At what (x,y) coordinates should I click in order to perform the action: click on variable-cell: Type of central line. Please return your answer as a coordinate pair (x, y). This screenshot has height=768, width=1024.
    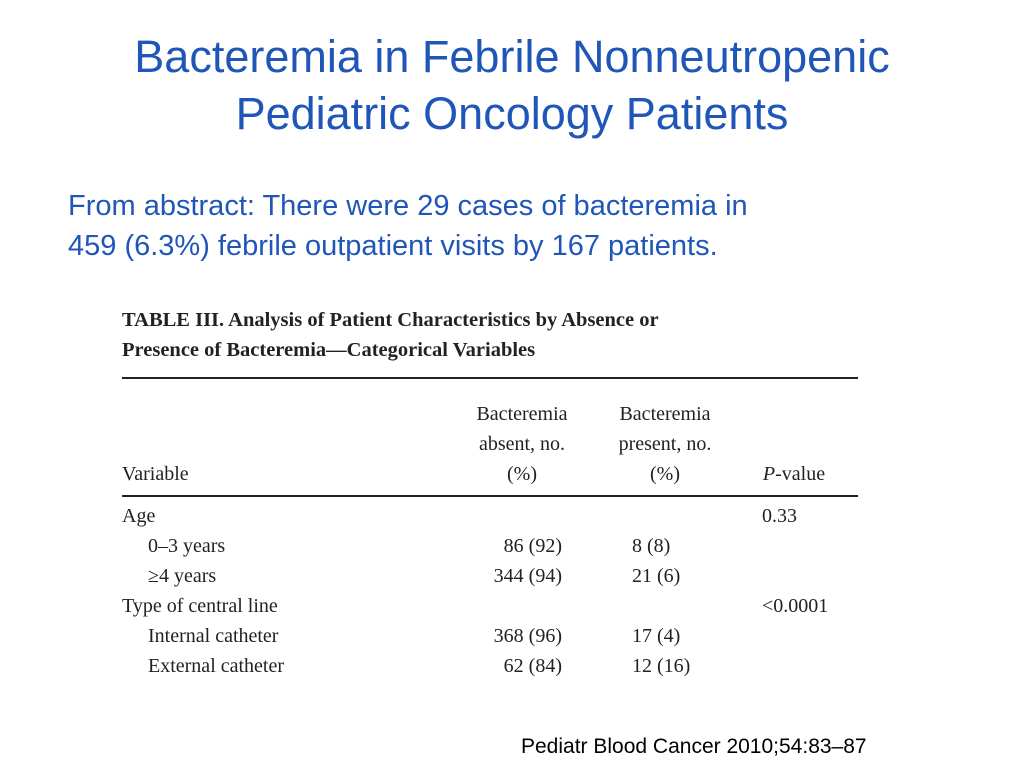
    Looking at the image, I should click on (200, 606).